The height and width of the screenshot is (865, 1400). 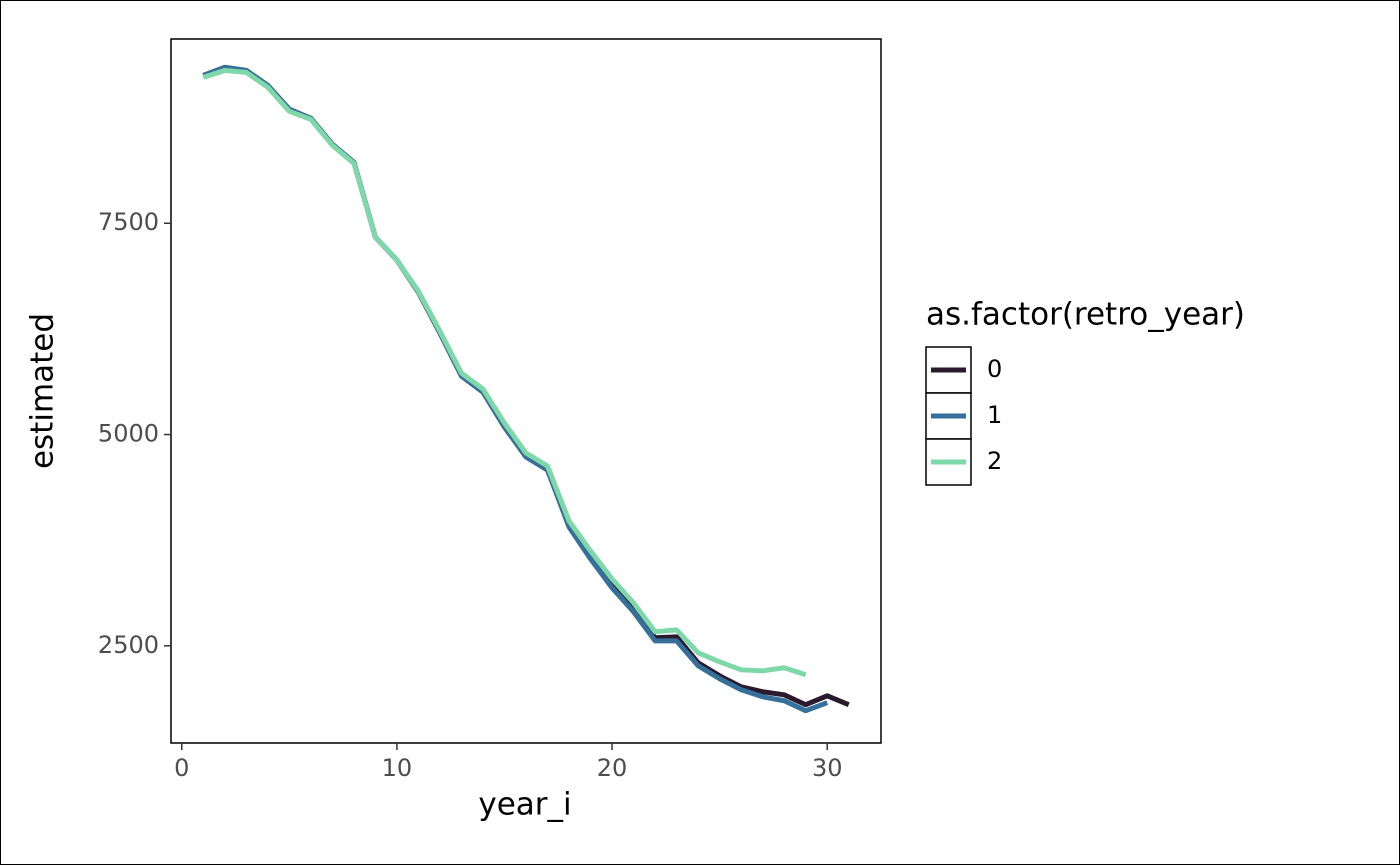 I want to click on y-axis-title: estimated, so click(x=43, y=391).